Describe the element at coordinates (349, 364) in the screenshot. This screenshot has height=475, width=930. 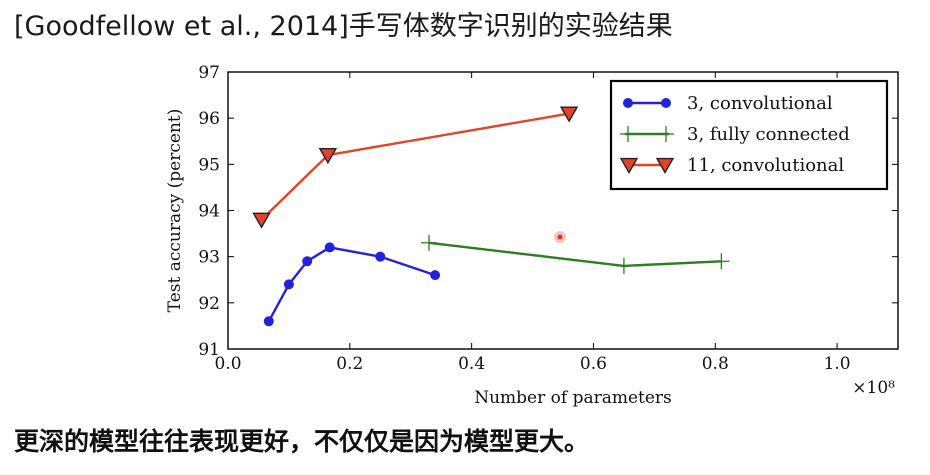
I see `x-tick-label: 0.2` at that location.